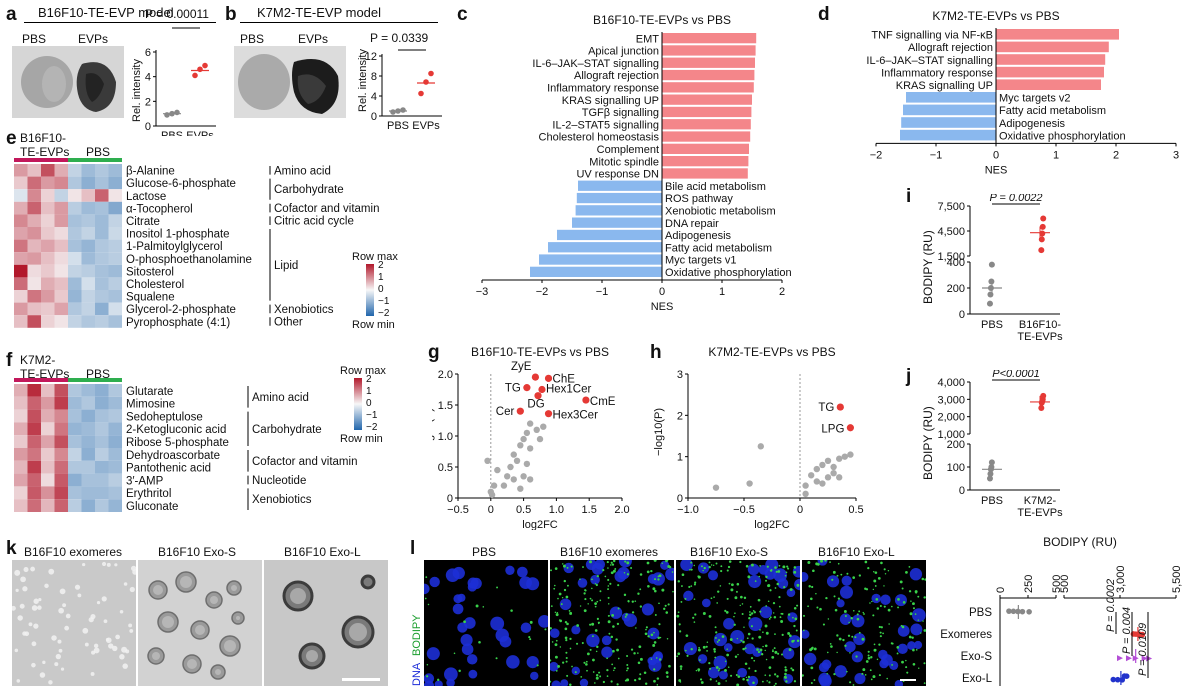 The height and width of the screenshot is (696, 1195). Describe the element at coordinates (399, 38) in the screenshot. I see `panel-b-pvalue: P = 0.0339` at that location.